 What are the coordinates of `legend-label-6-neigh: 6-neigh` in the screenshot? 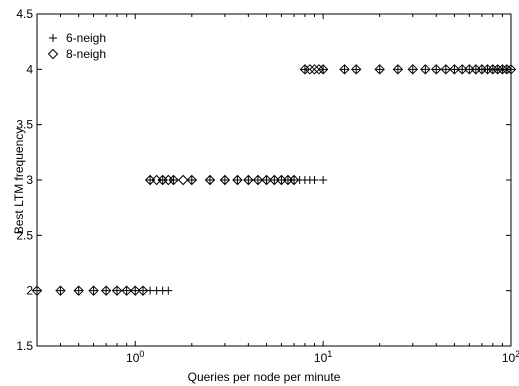 It's located at (86, 38).